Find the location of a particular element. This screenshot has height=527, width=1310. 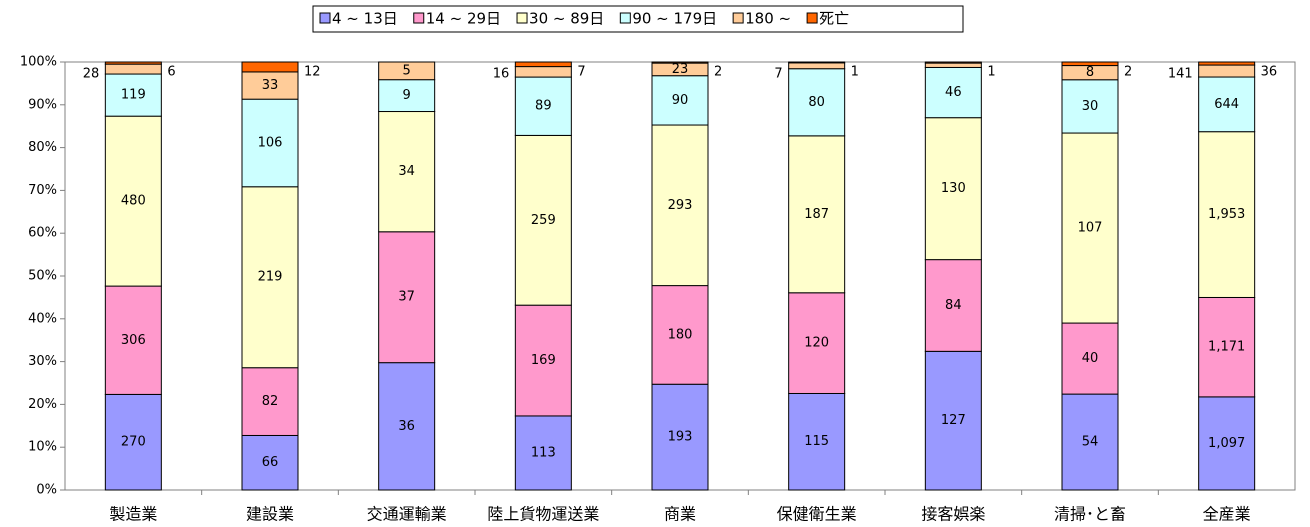

data-label: 480 is located at coordinates (133, 201).